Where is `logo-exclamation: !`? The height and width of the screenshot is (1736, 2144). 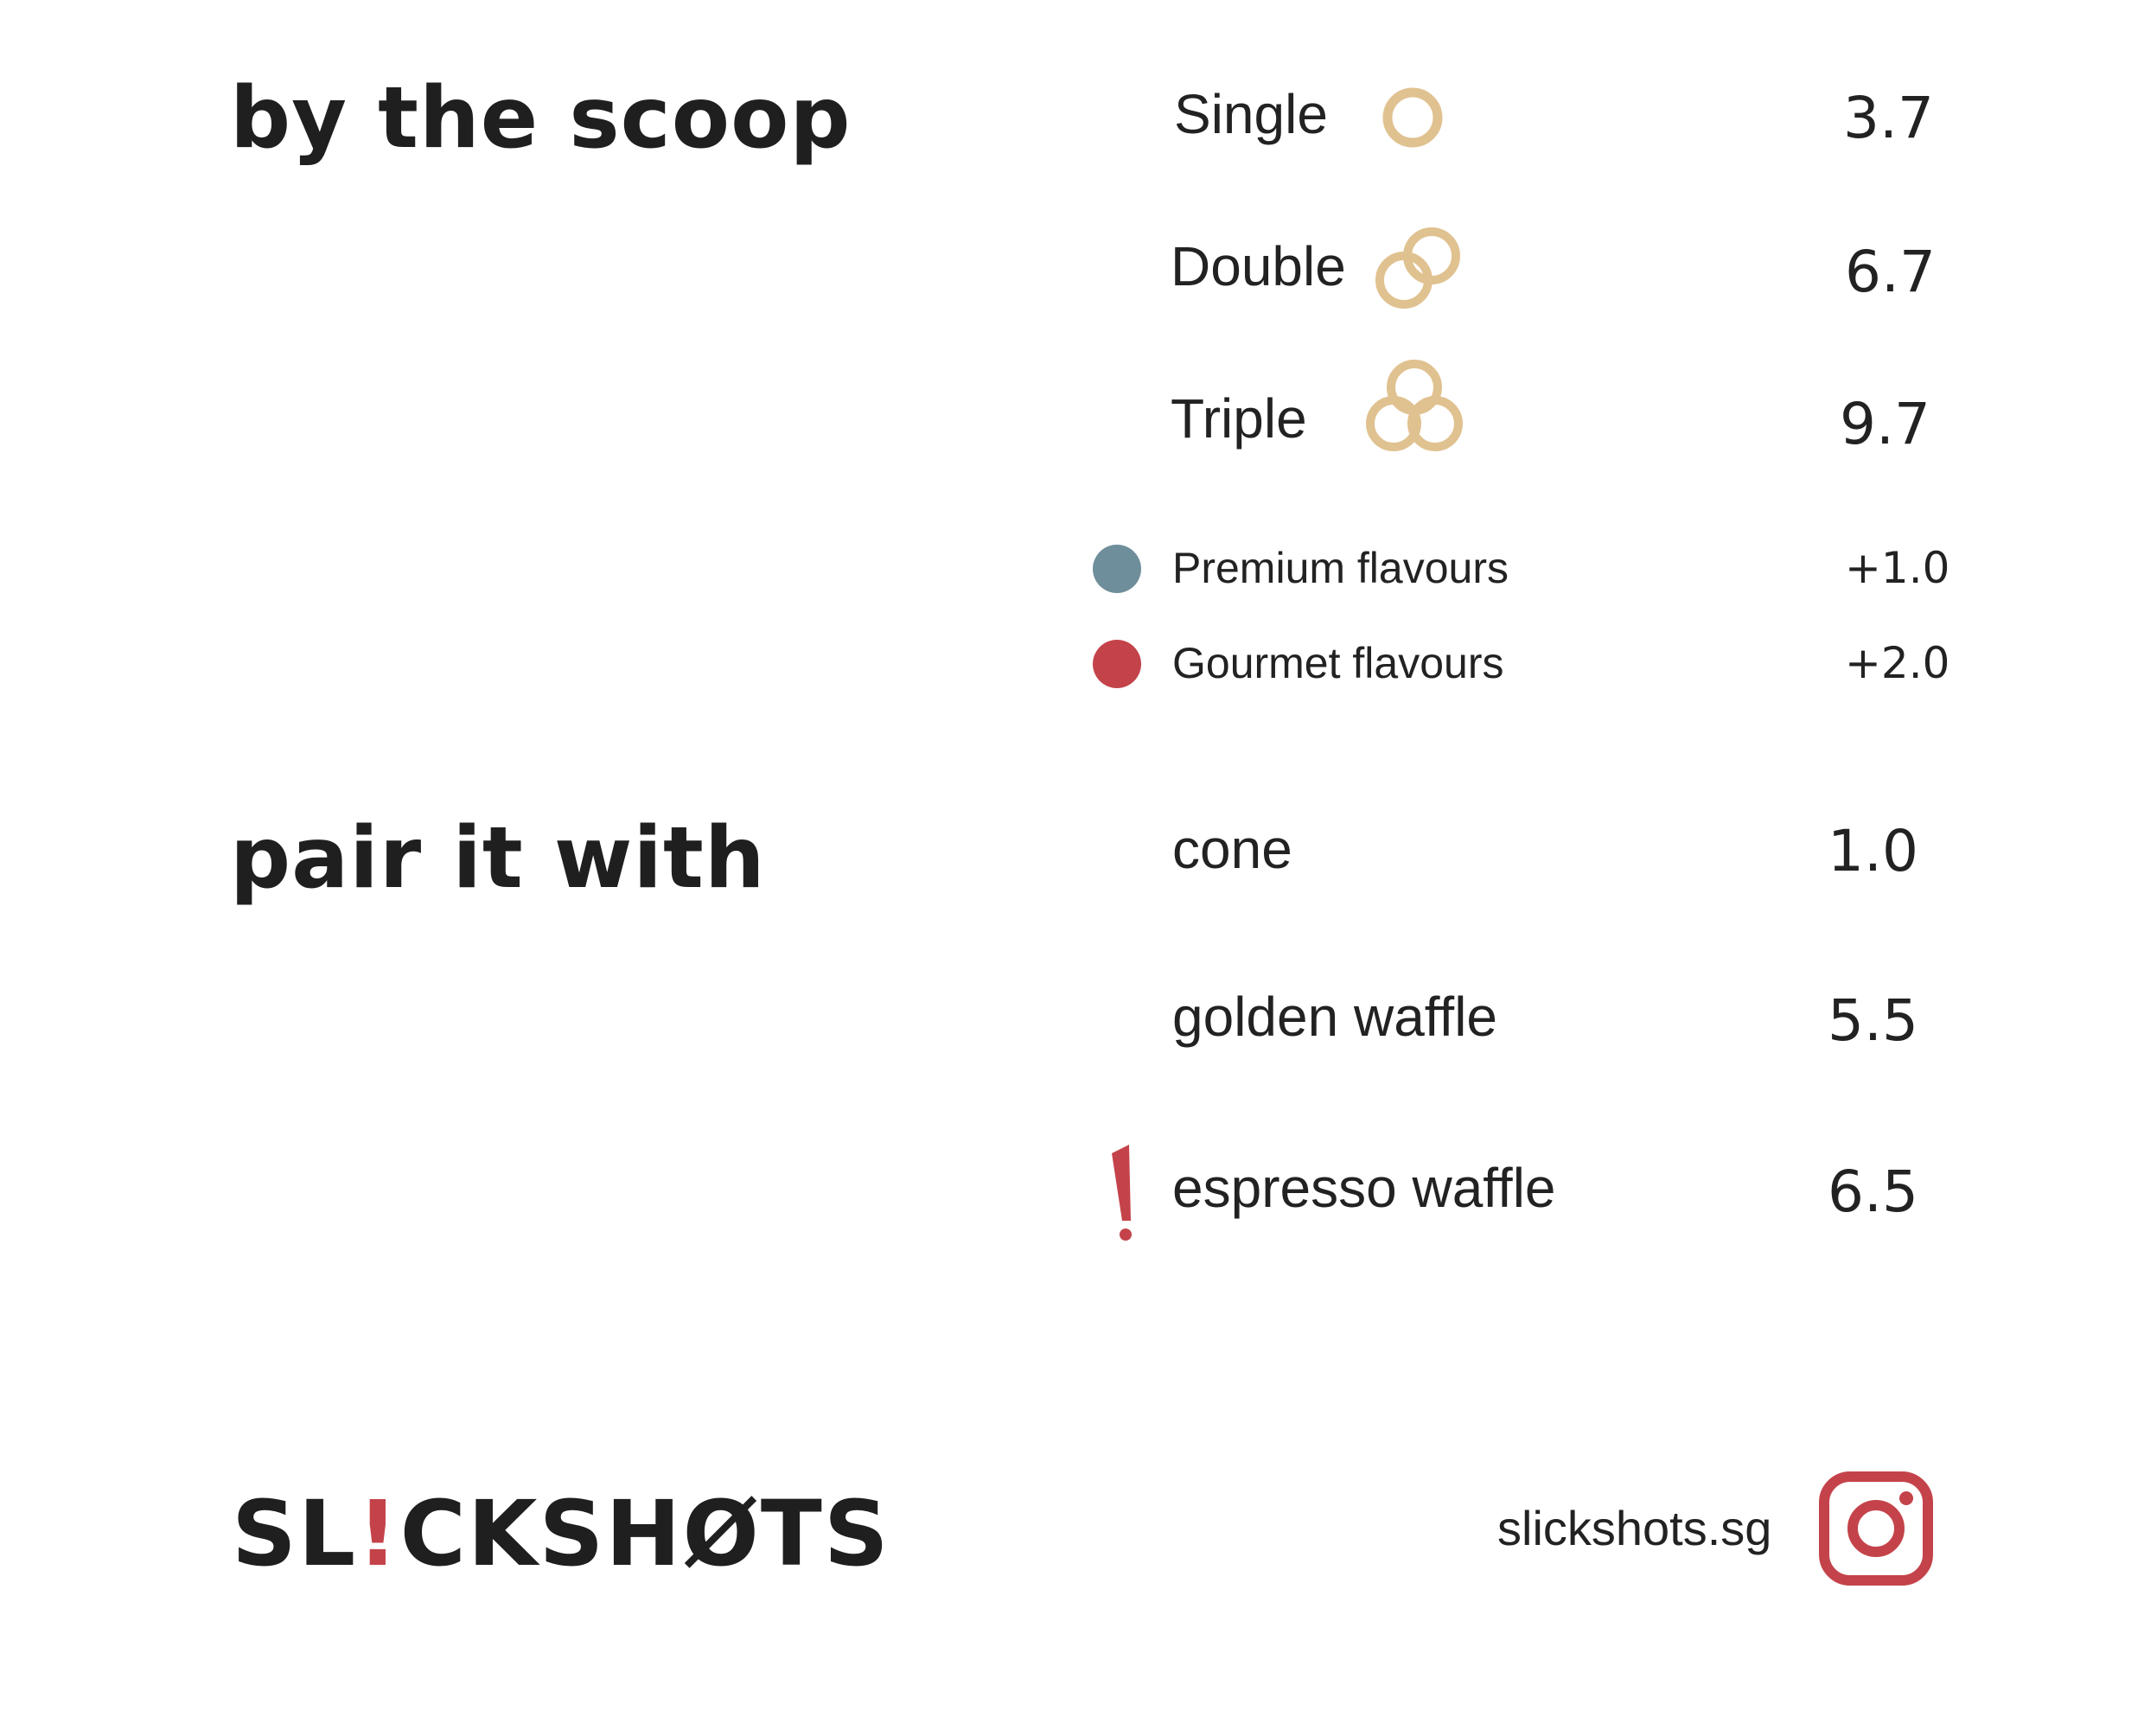
logo-exclamation: ! is located at coordinates (378, 1533).